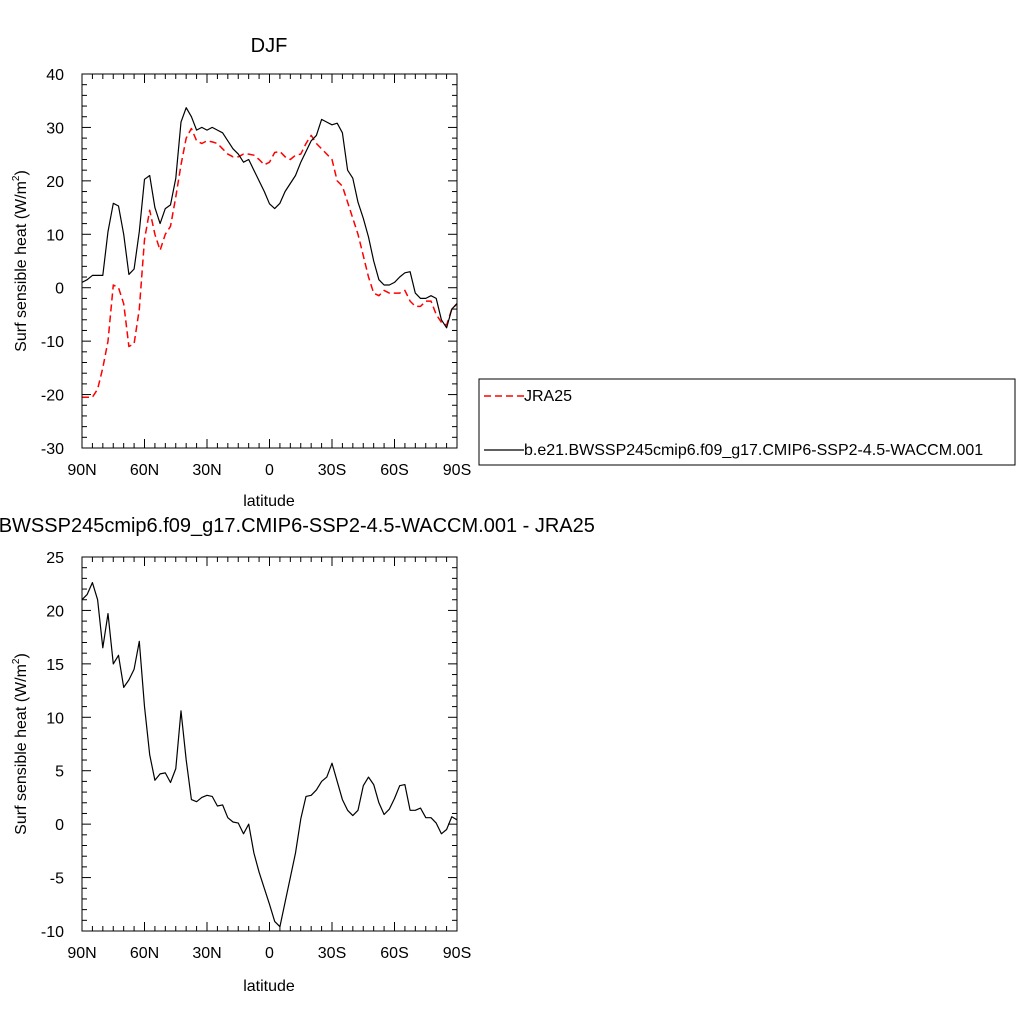 Image resolution: width=1024 pixels, height=1024 pixels. I want to click on y-tick-label: 15, so click(55, 665).